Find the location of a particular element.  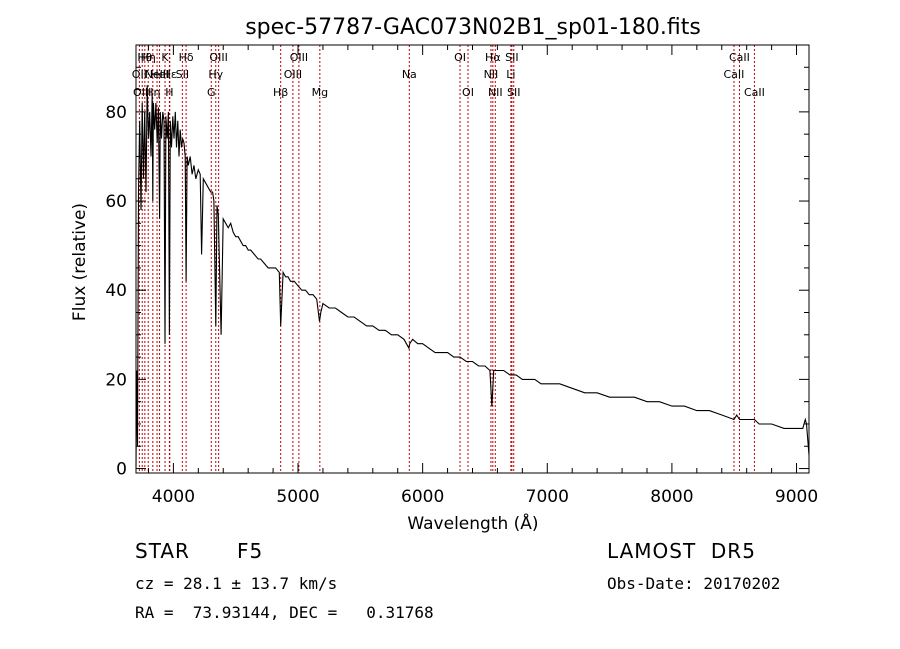

chart-title: spec-57787-GAC073N02B1_sp01-180.fits is located at coordinates (473, 27).